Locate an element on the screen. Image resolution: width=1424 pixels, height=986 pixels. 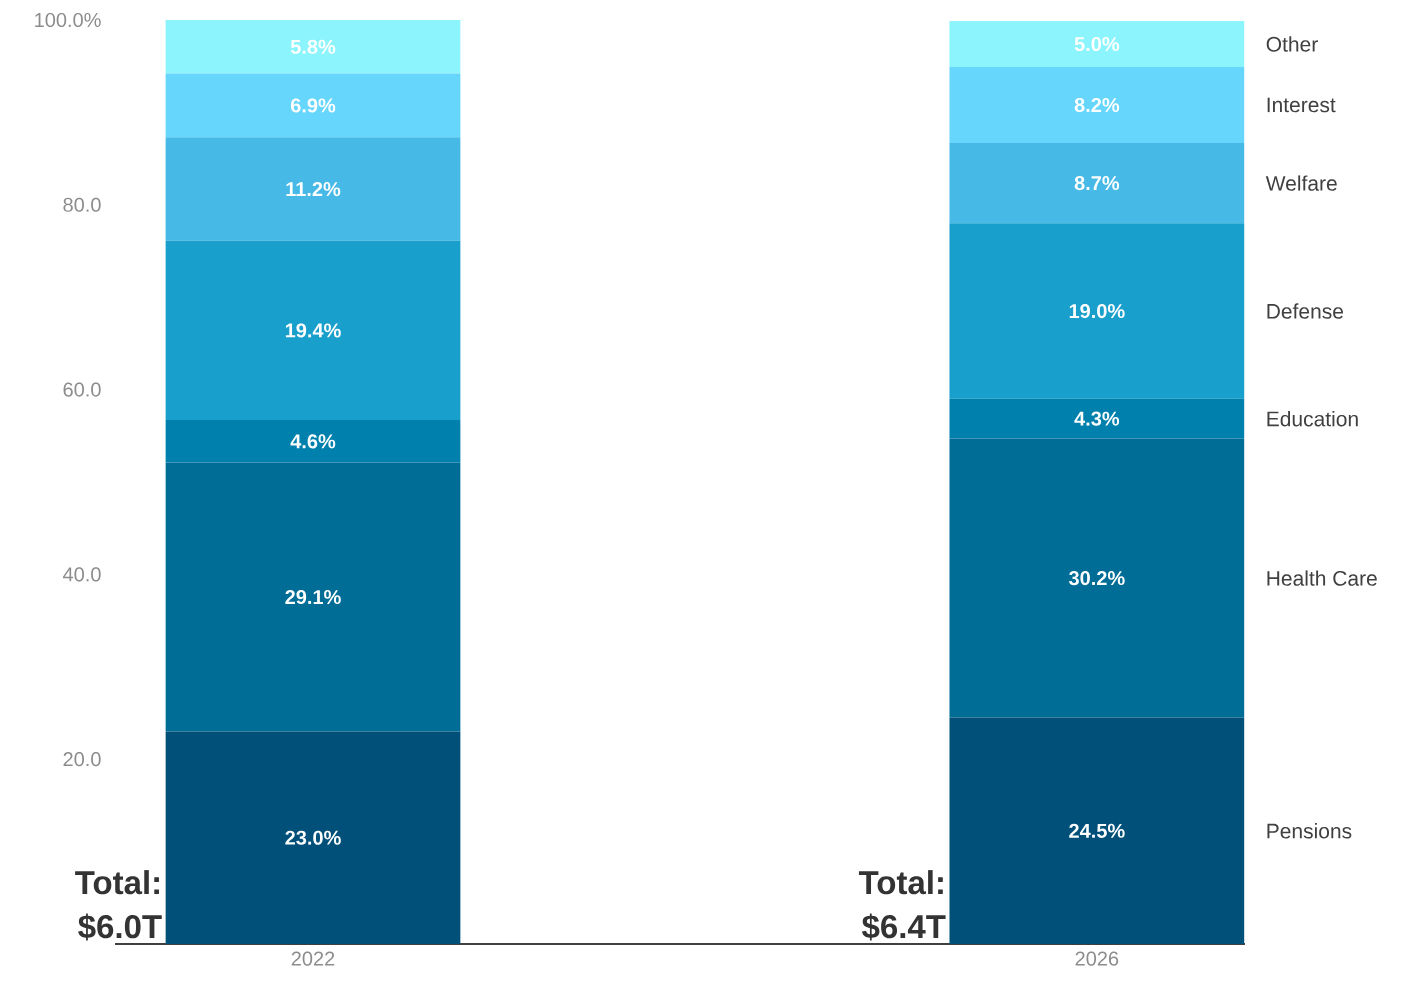
data-label: 11.2% is located at coordinates (313, 189).